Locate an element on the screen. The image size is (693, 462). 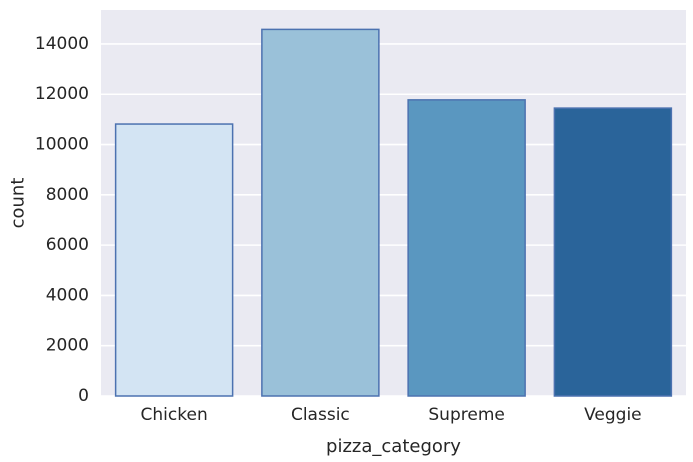
y-tick-labels: 0 2000 4000 6000 8000 10000 12000 14000 is located at coordinates (62, 220).